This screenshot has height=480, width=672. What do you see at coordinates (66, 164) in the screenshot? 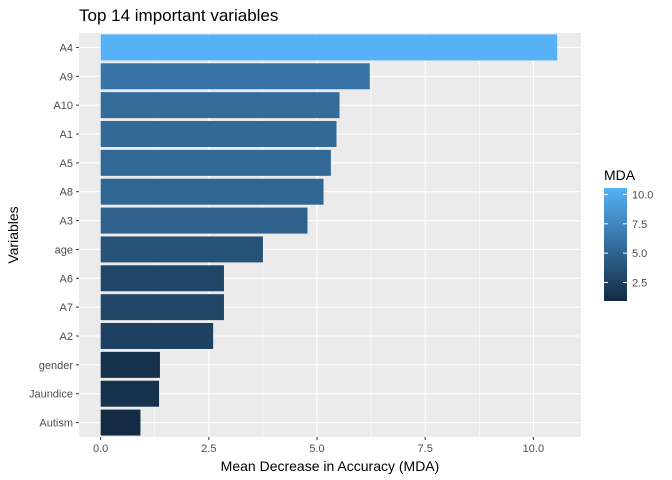
I see `y-tick-label: A5` at bounding box center [66, 164].